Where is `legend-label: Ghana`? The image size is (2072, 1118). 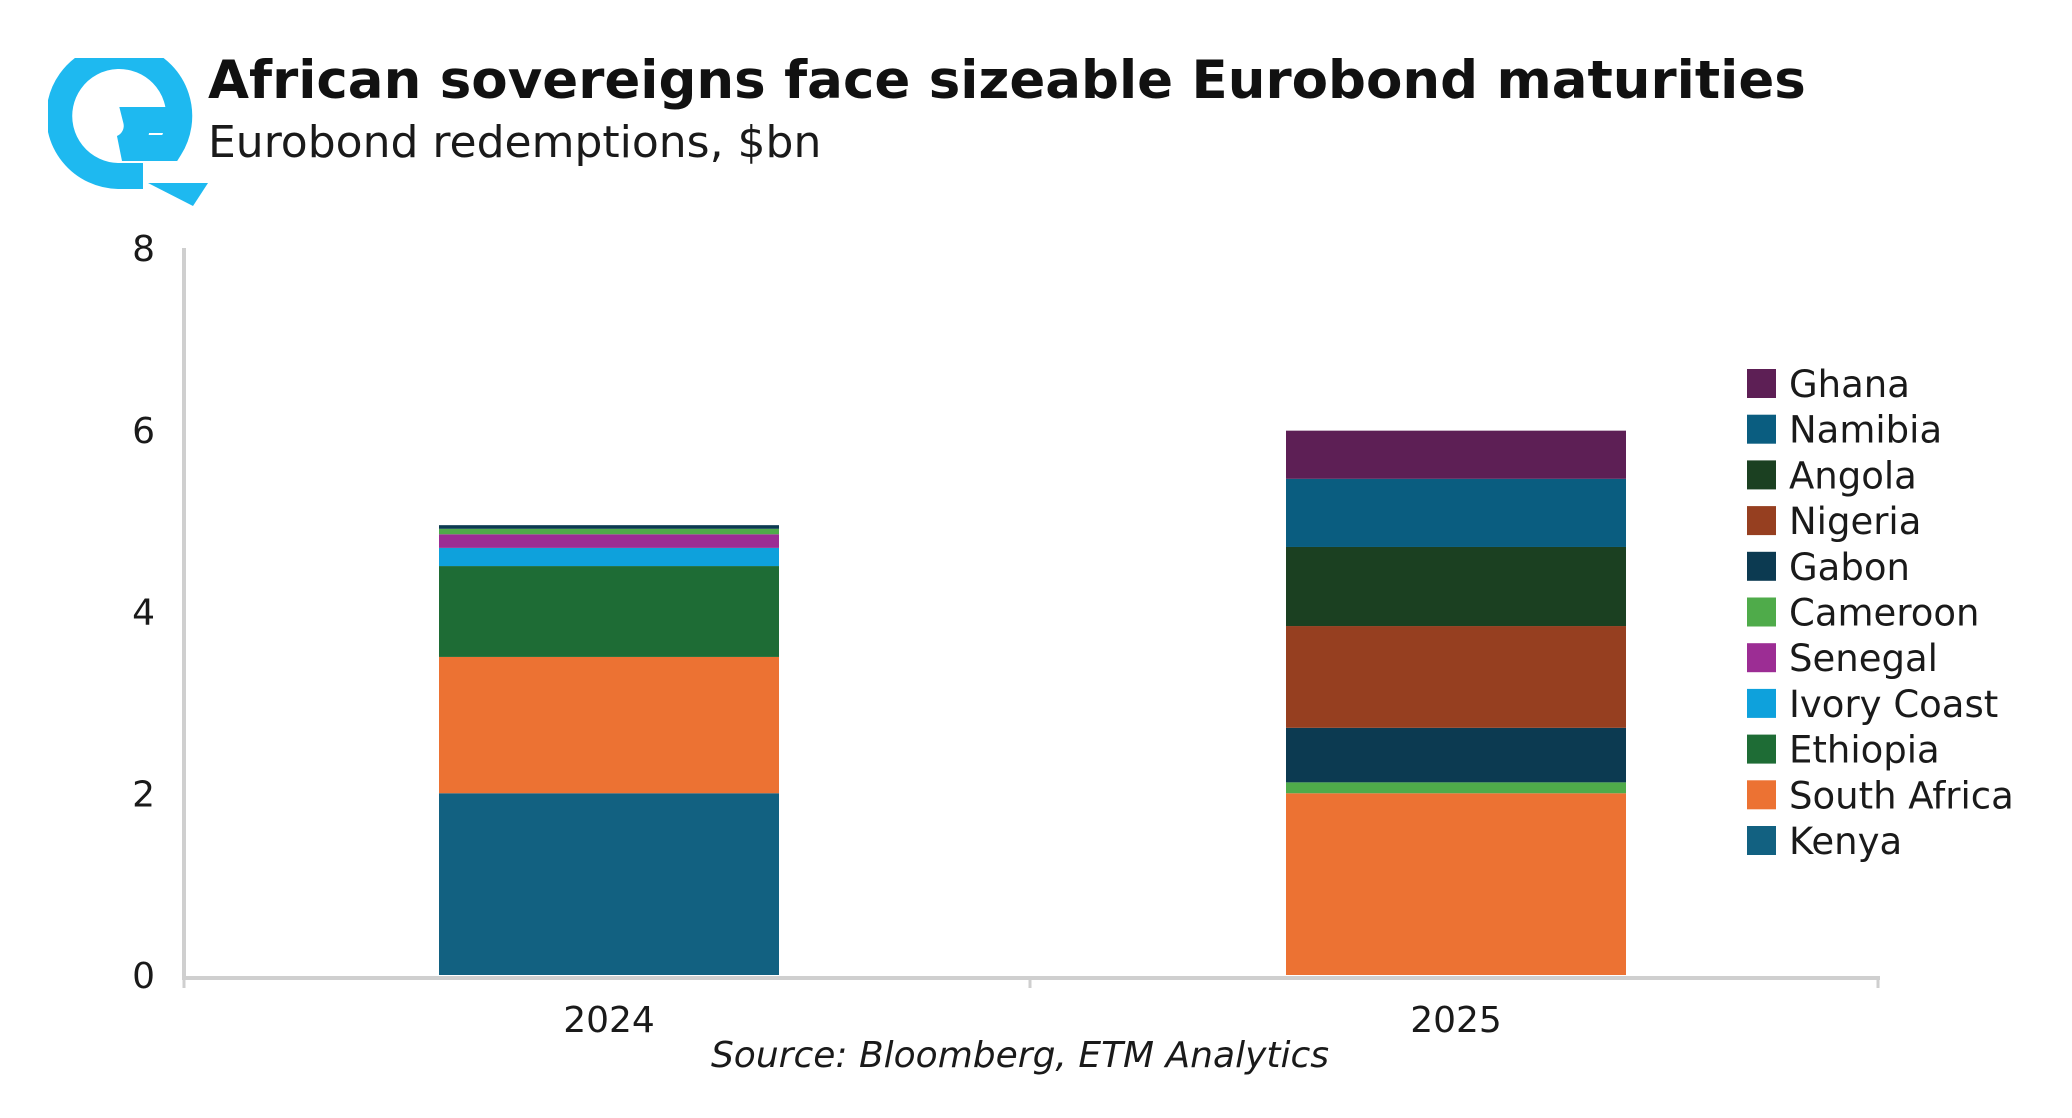 legend-label: Ghana is located at coordinates (1849, 384).